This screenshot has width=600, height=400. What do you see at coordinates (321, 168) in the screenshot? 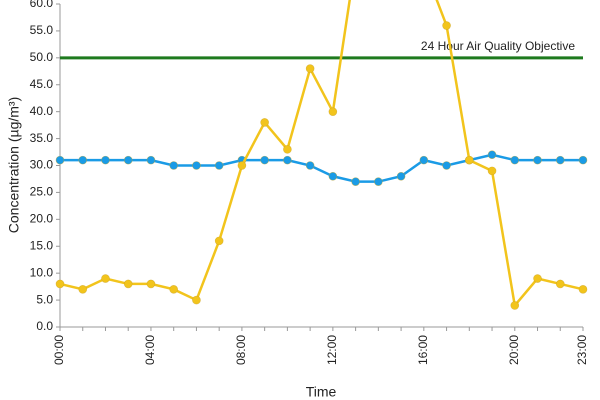
I see `series-line` at bounding box center [321, 168].